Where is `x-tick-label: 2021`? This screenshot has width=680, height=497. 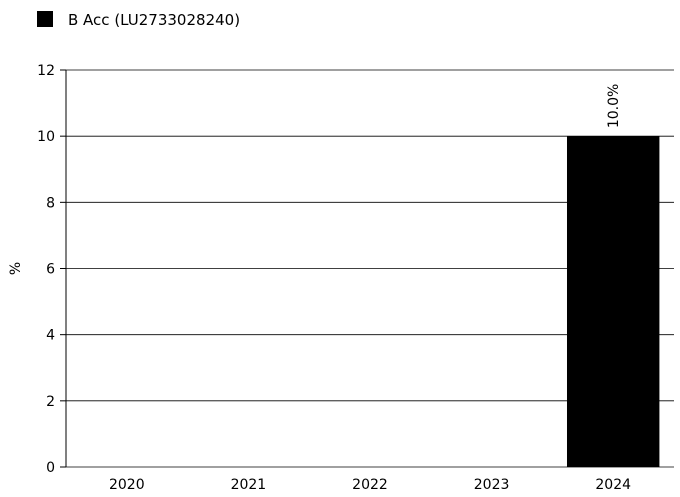
x-tick-label: 2021 is located at coordinates (249, 485).